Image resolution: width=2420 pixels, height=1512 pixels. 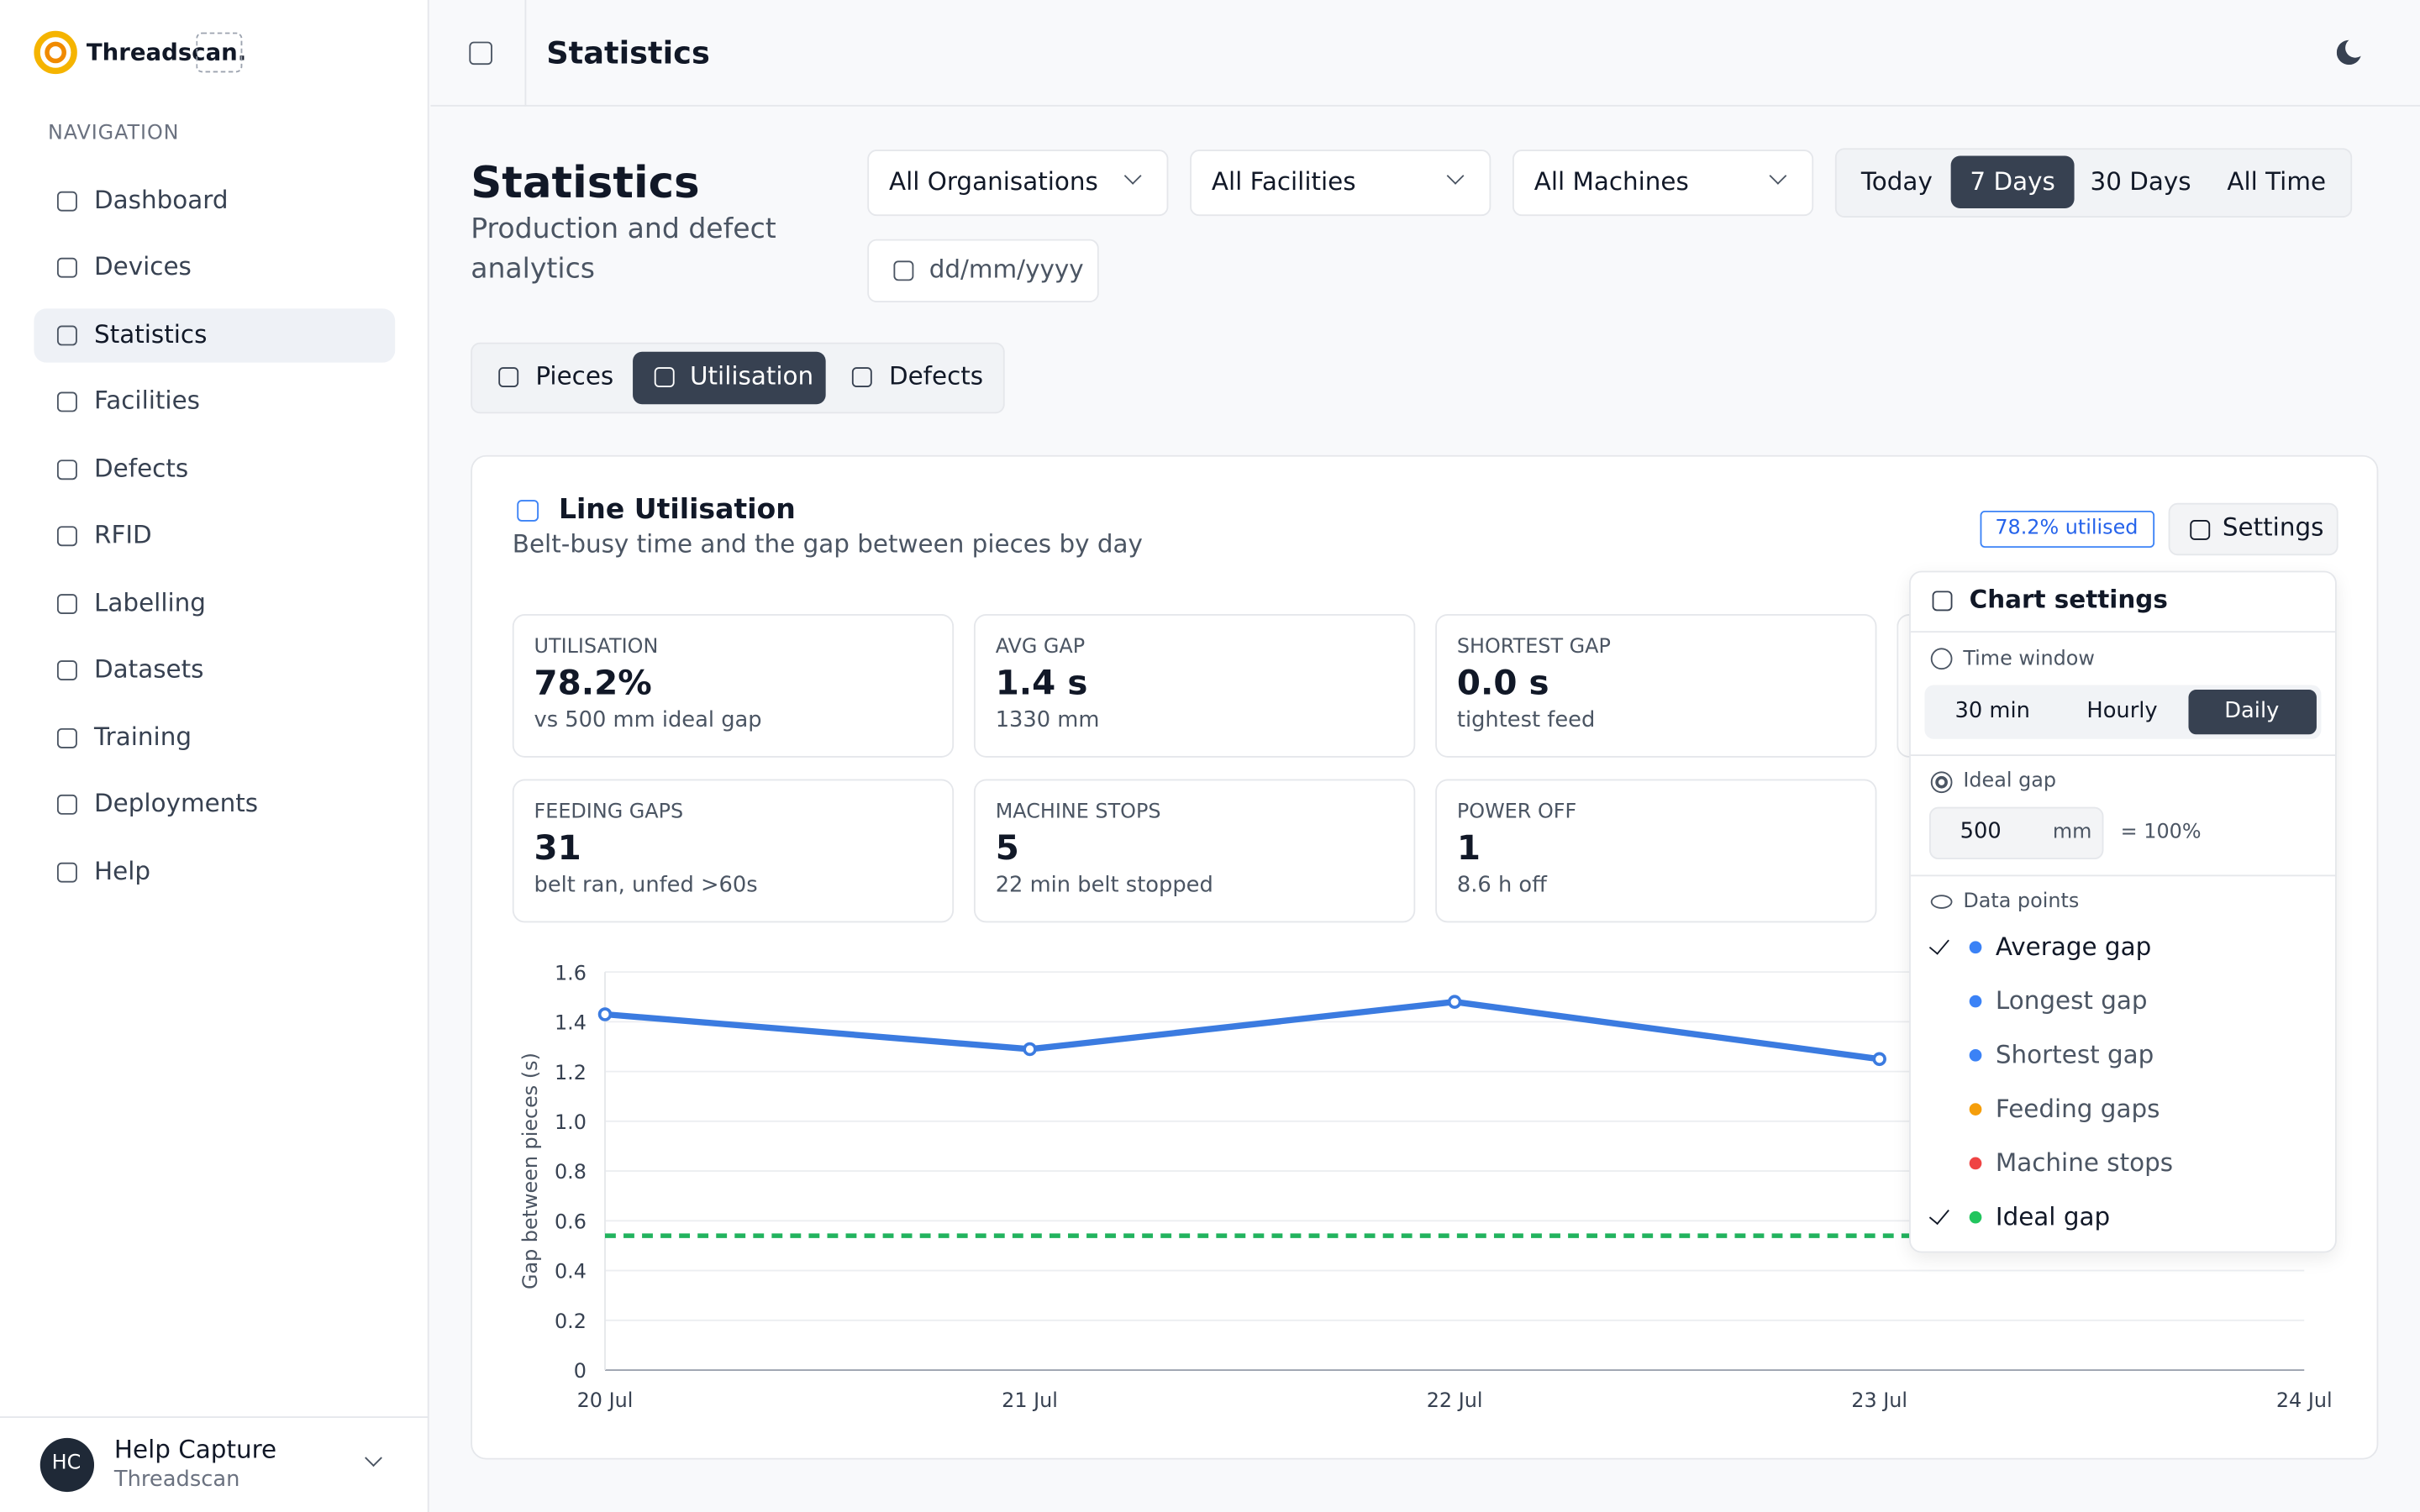 What do you see at coordinates (66, 1463) in the screenshot?
I see `avatar-initials: HC` at bounding box center [66, 1463].